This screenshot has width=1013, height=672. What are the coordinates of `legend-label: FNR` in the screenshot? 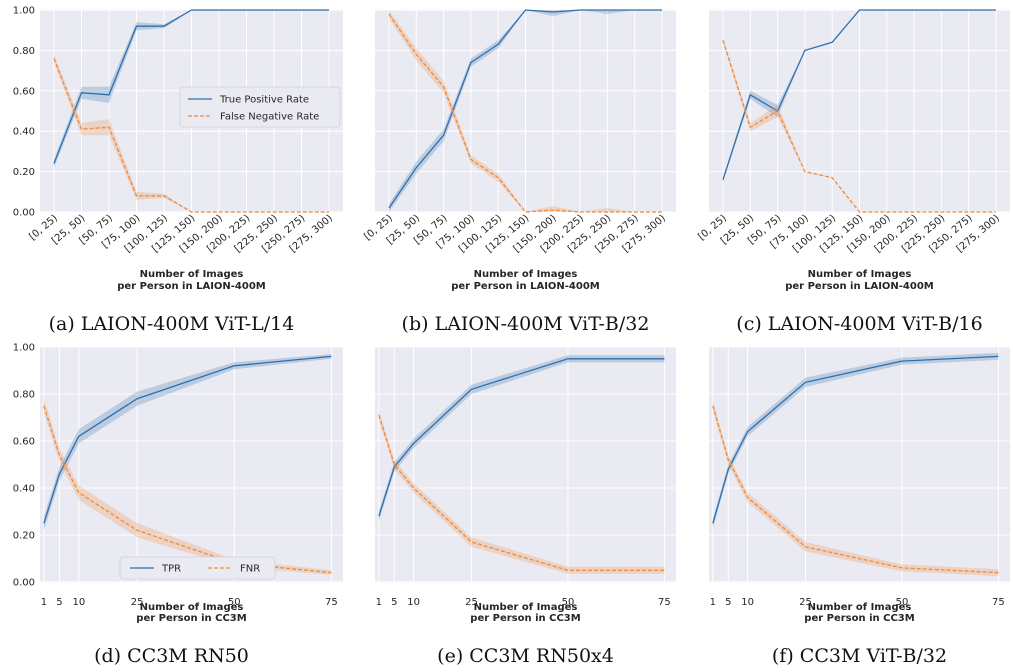 It's located at (250, 569).